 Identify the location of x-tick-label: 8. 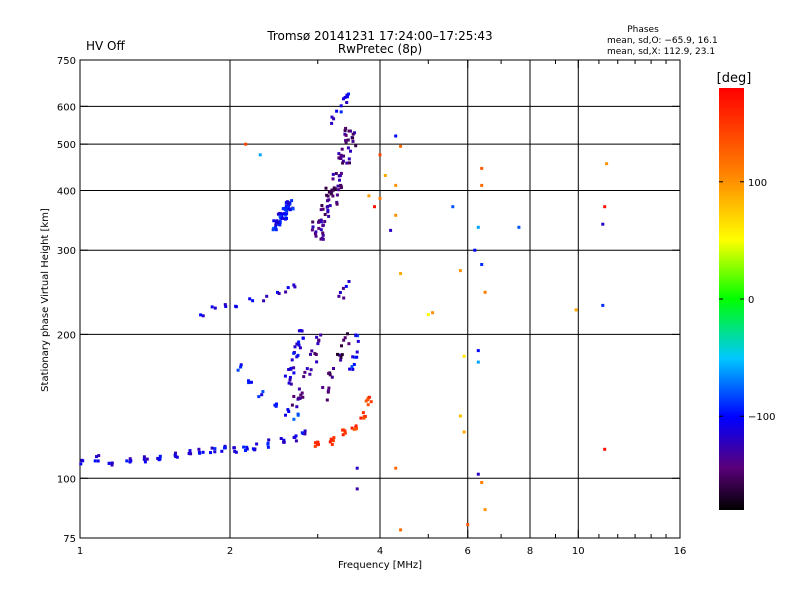
(530, 551).